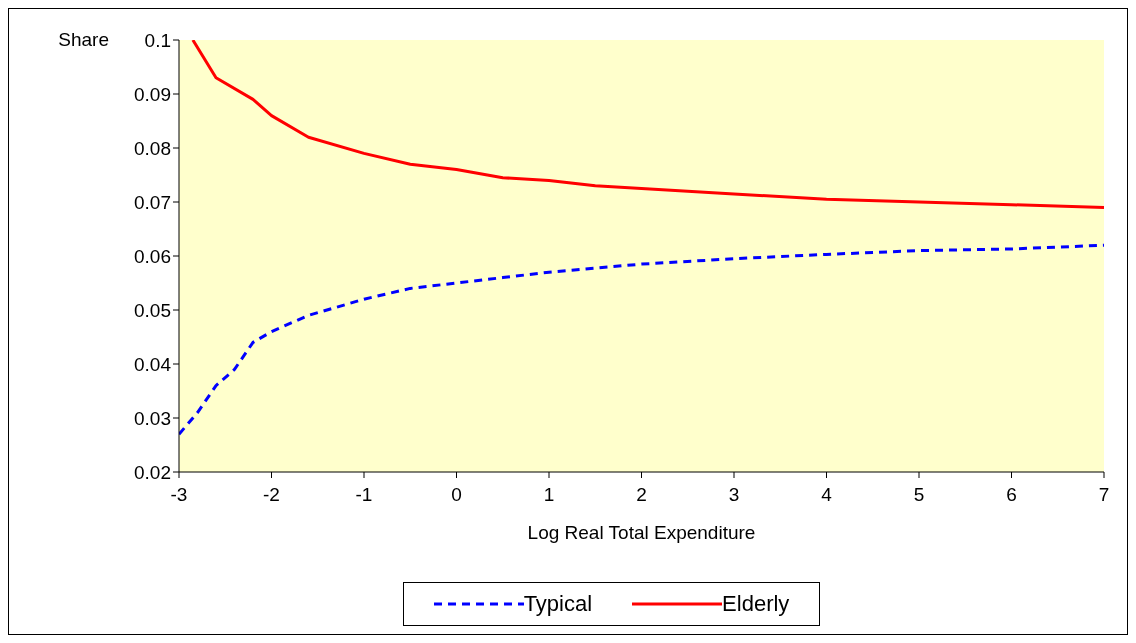 This screenshot has width=1136, height=643. What do you see at coordinates (152, 94) in the screenshot?
I see `y-tick-label: 0.09` at bounding box center [152, 94].